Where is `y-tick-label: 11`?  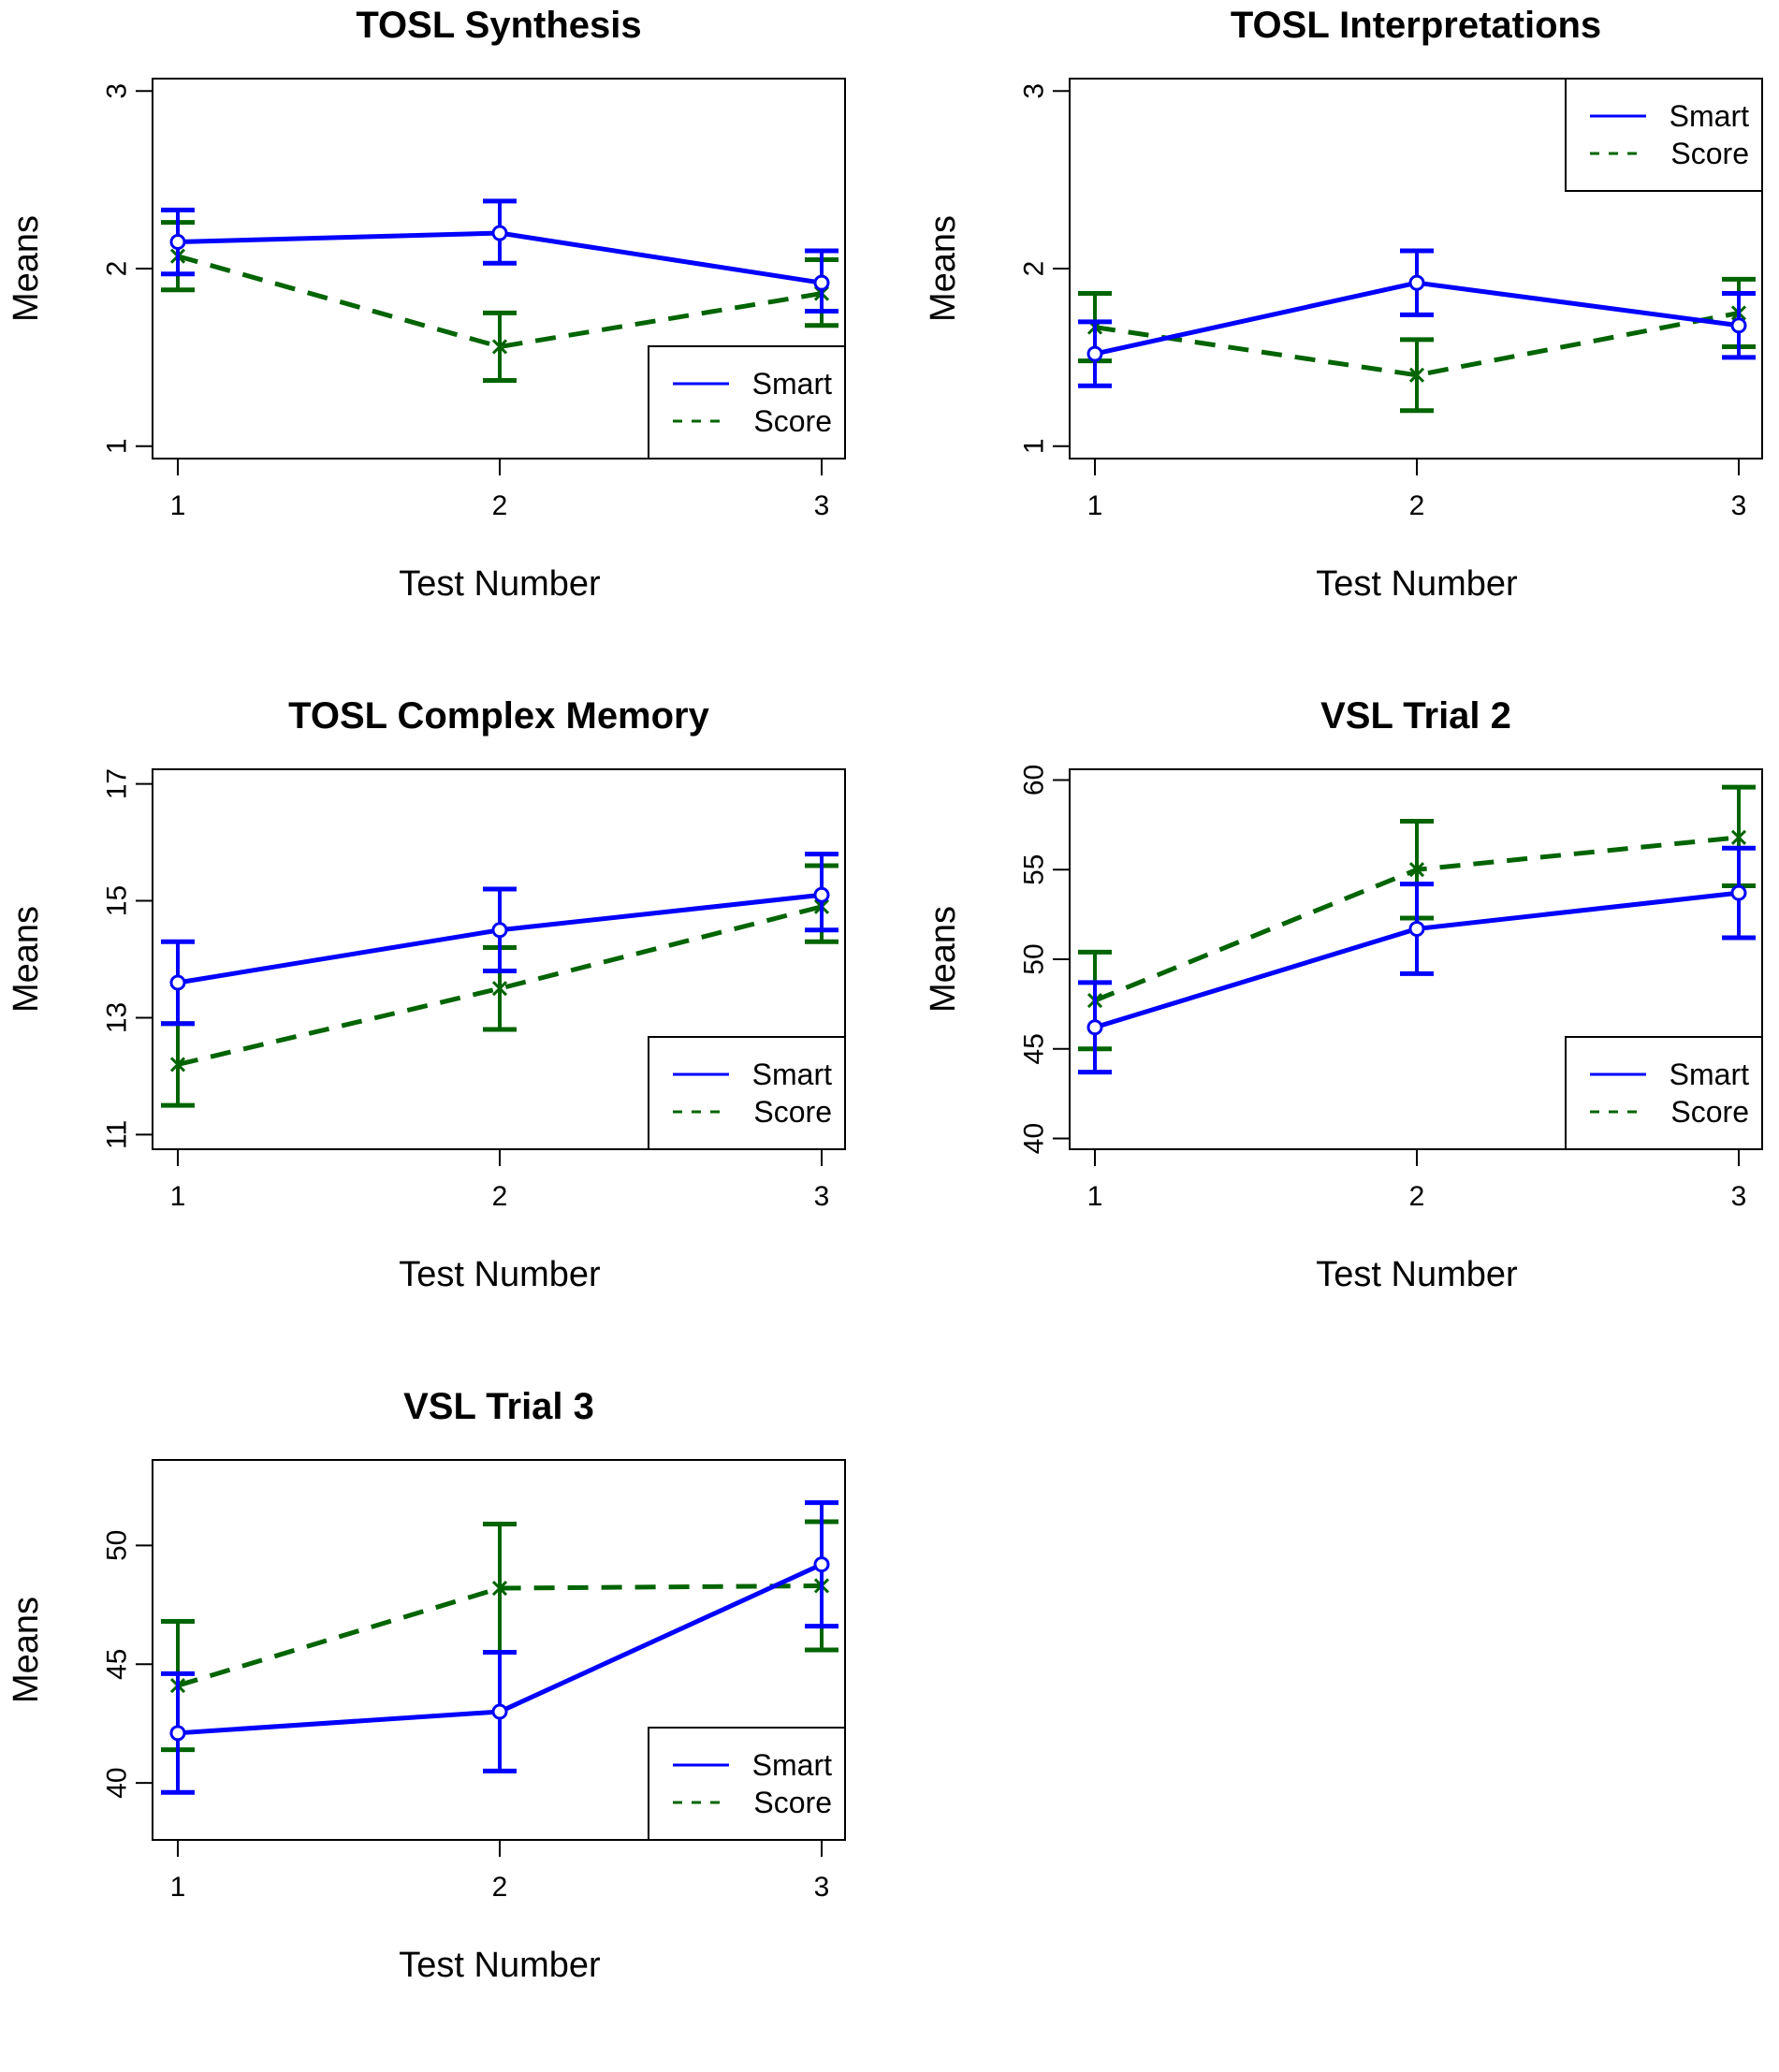 y-tick-label: 11 is located at coordinates (117, 1134).